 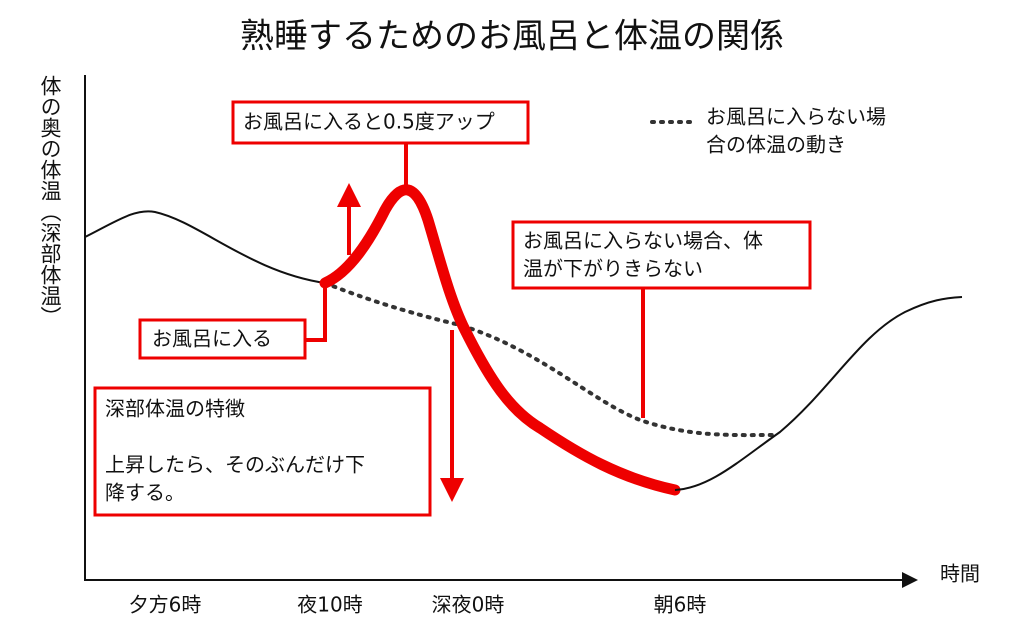 I want to click on x-label: 夜10時, so click(x=329, y=605).